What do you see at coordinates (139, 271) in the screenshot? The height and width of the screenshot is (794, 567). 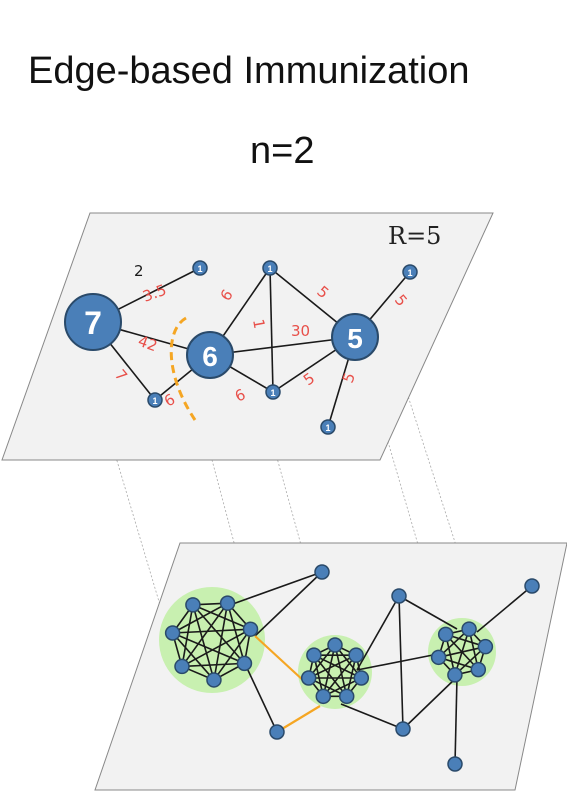 I see `edge-label: 2` at bounding box center [139, 271].